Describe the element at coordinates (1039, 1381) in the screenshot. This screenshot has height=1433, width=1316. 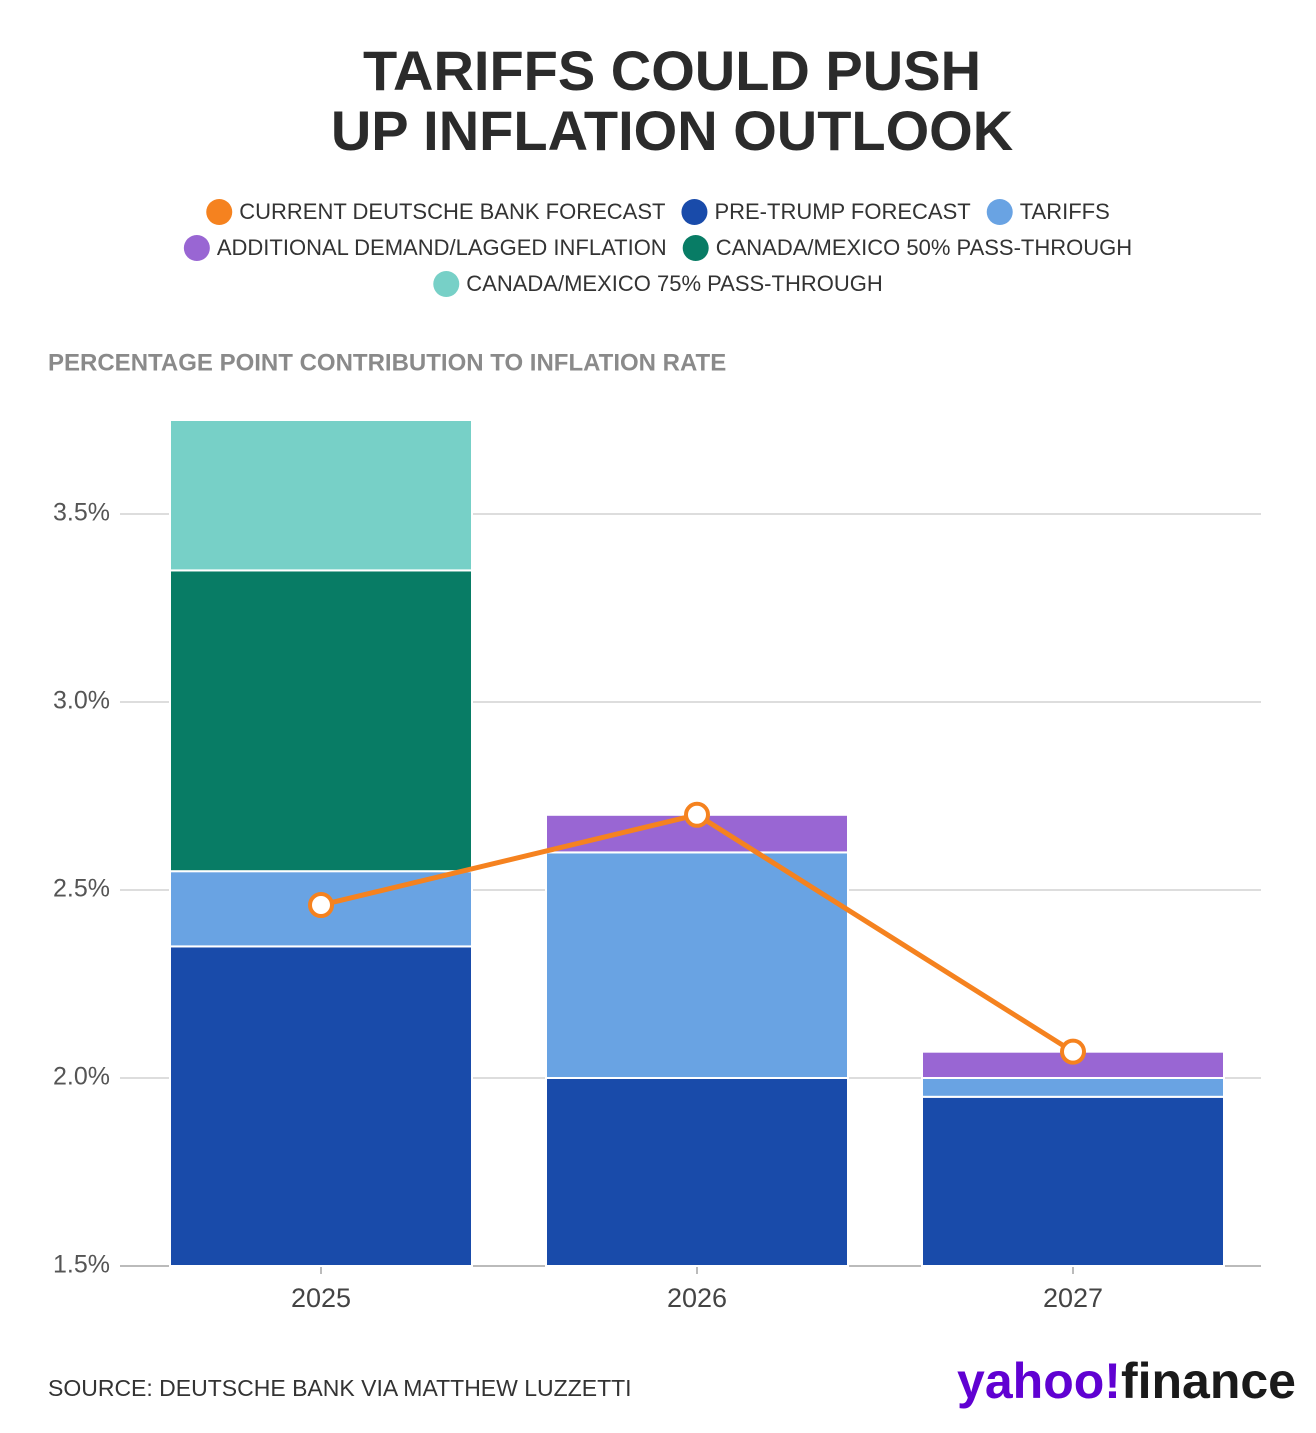
I see `logo-brand: yahoo!` at that location.